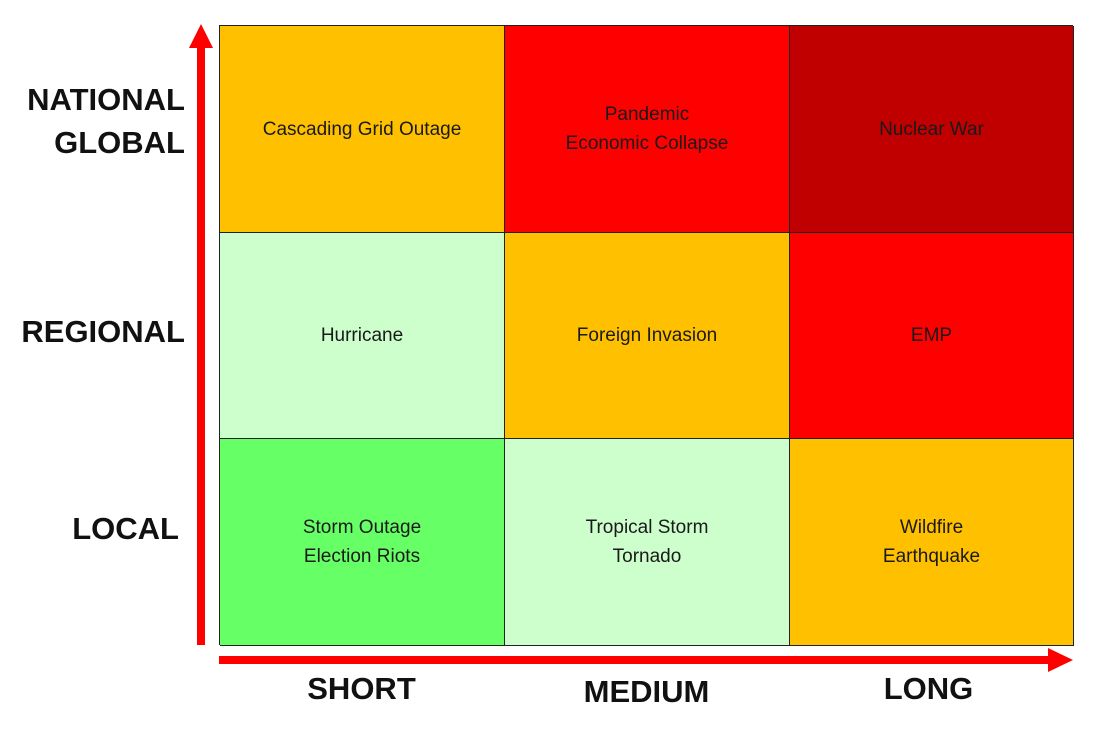  Describe the element at coordinates (1060, 660) in the screenshot. I see `x-axis-arrowhead` at that location.